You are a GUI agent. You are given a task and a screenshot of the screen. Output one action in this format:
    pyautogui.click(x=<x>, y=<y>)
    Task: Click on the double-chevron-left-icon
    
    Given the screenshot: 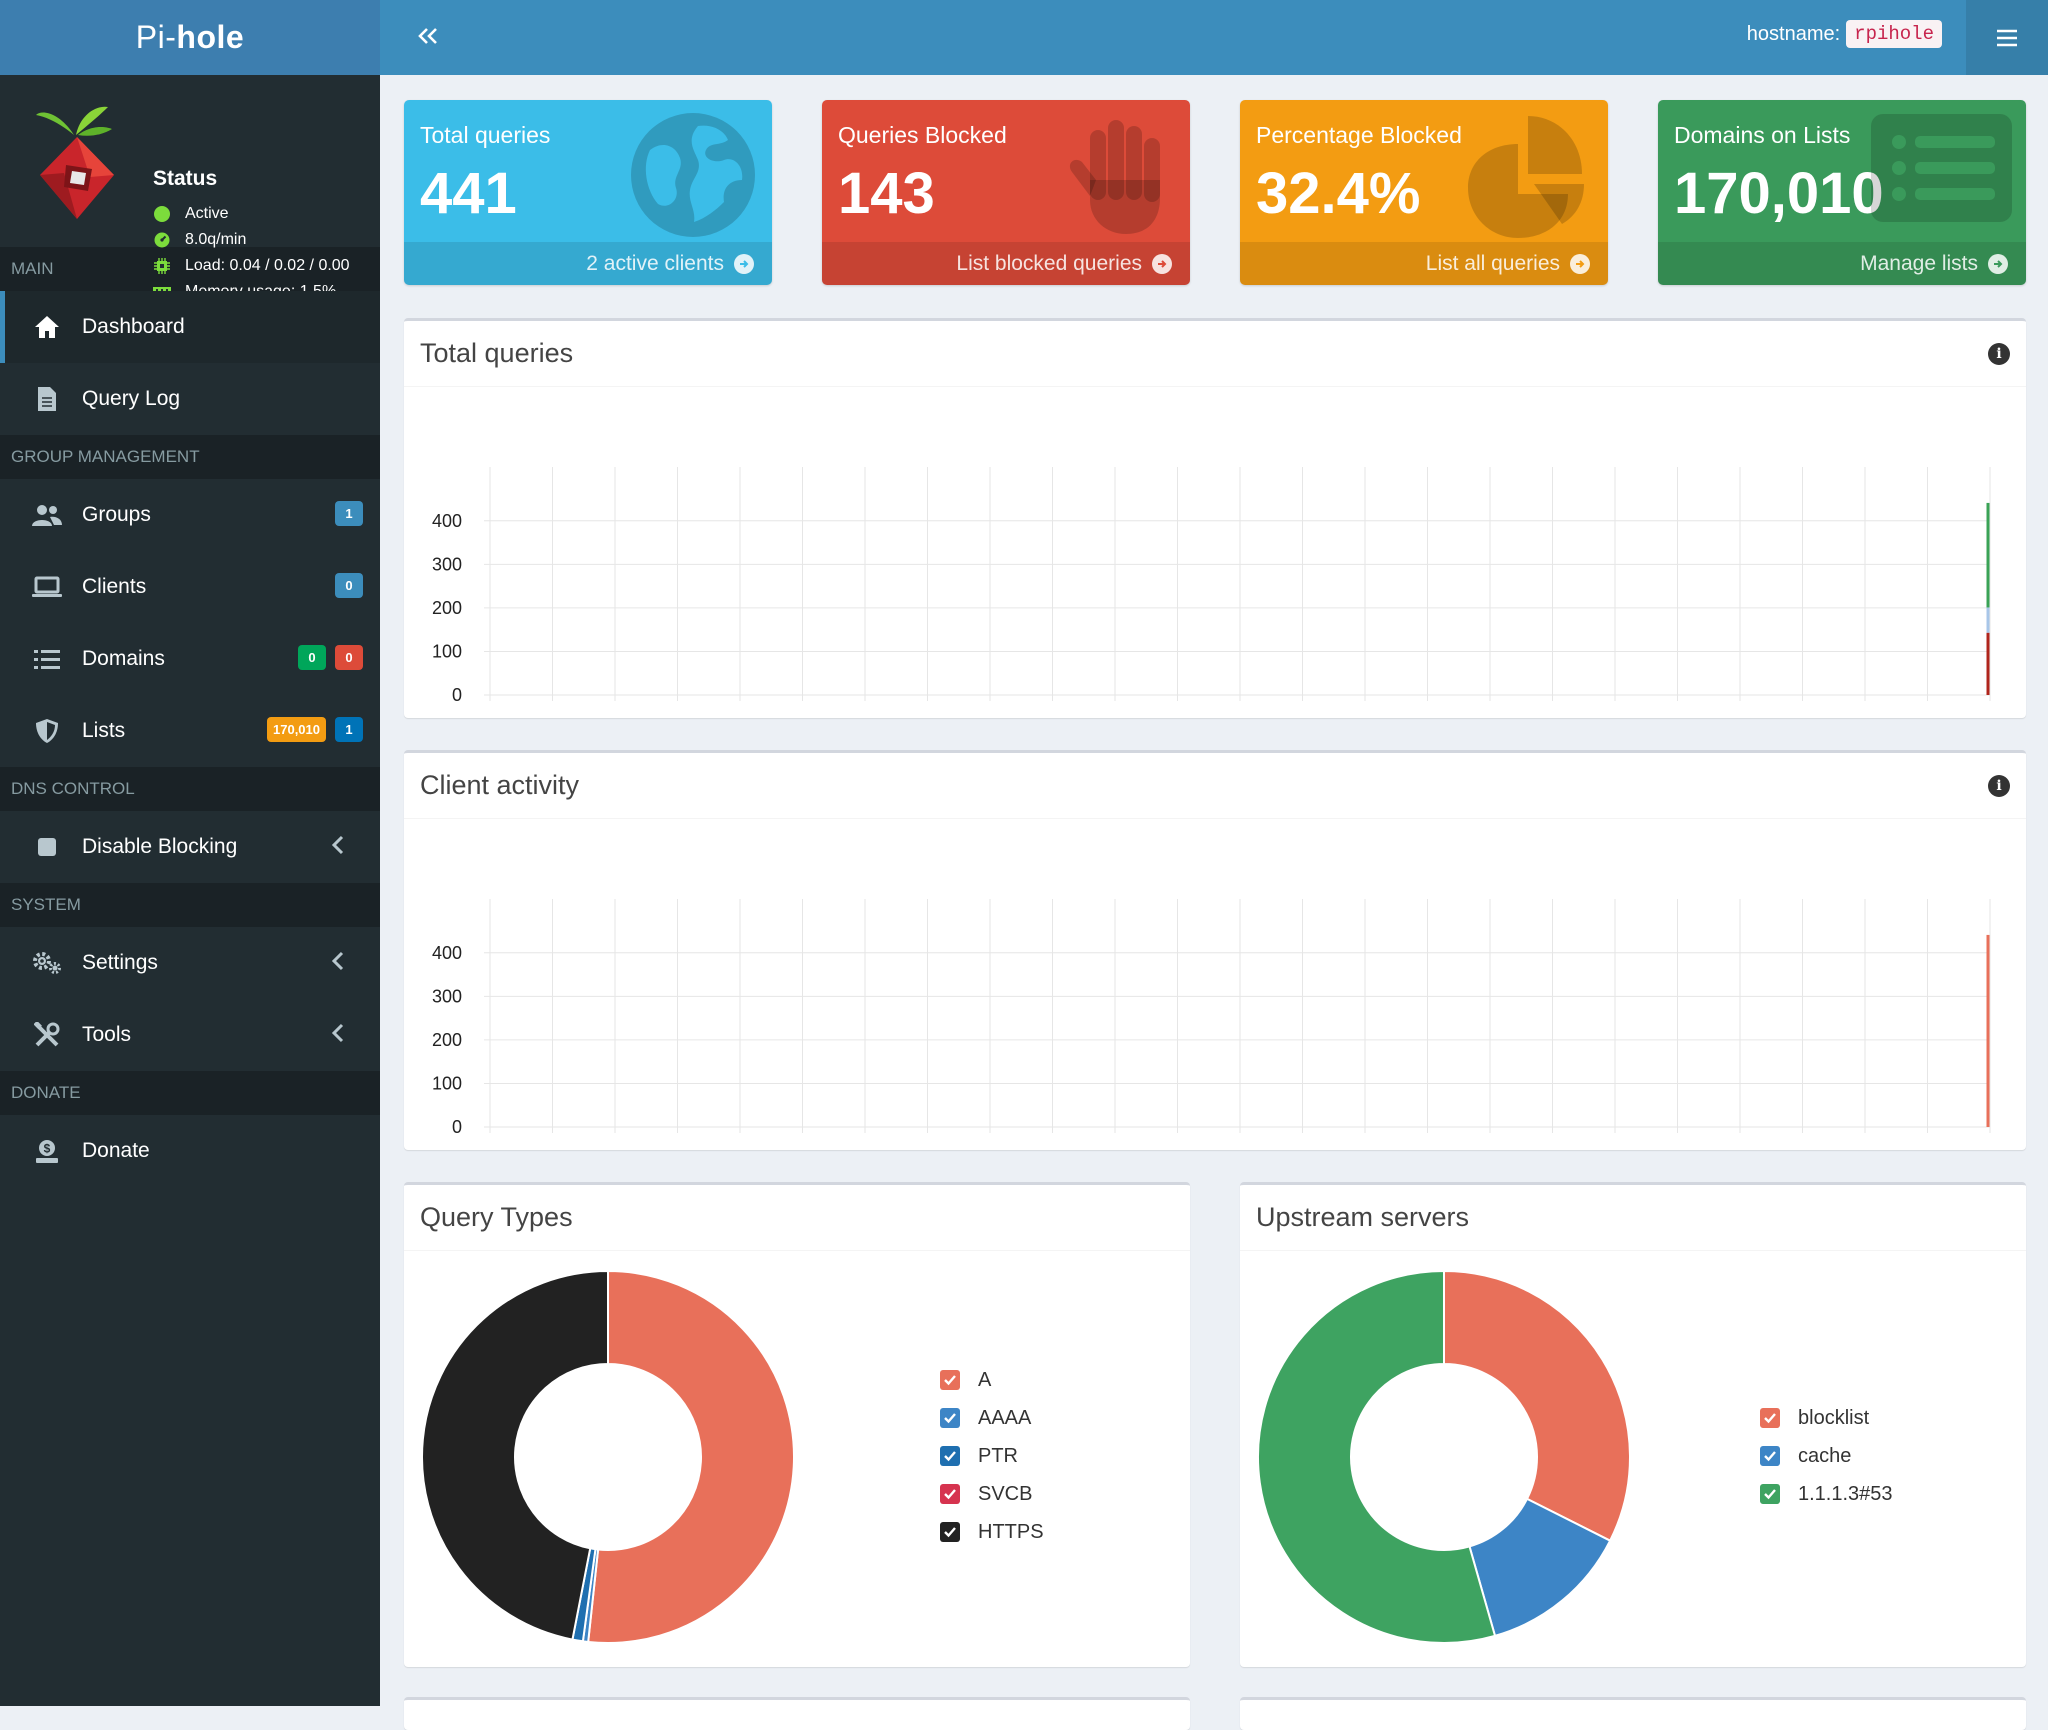 What is the action you would take?
    pyautogui.click(x=427, y=36)
    